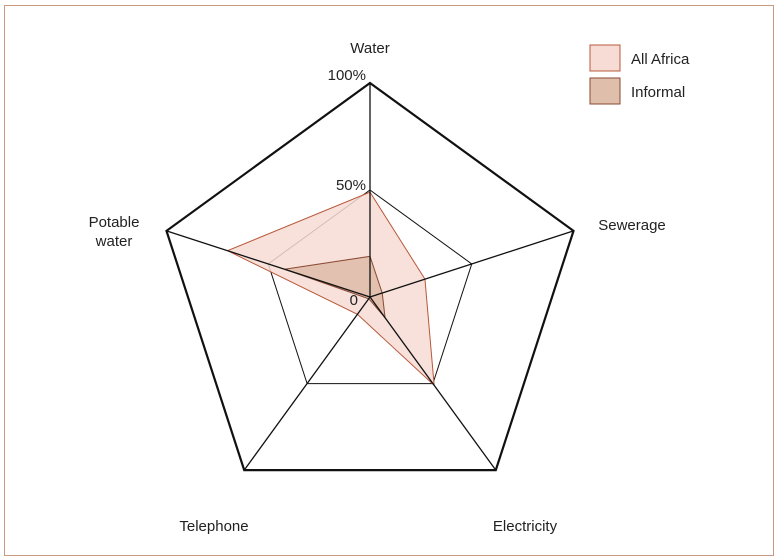 The width and height of the screenshot is (778, 560). I want to click on legend-label-informal: Informal, so click(658, 92).